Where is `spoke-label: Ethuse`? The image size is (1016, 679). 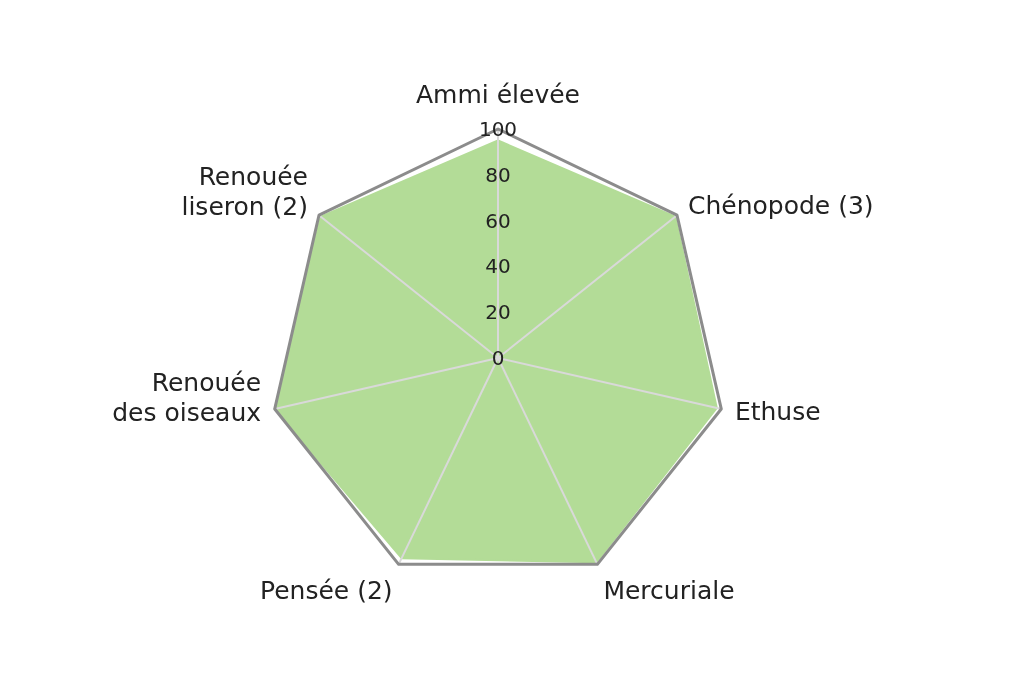
spoke-label: Ethuse is located at coordinates (777, 412).